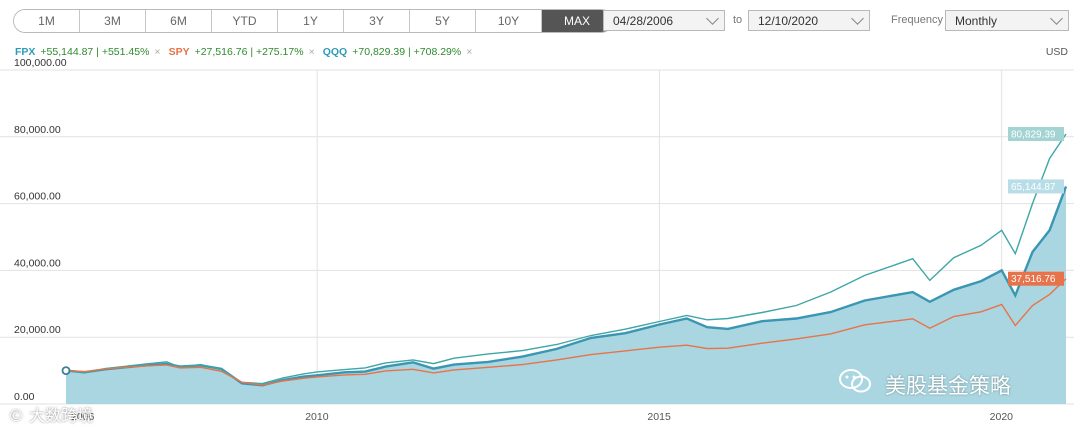 This screenshot has height=431, width=1080. I want to click on y-tick-label: 60,000.00, so click(37, 197).